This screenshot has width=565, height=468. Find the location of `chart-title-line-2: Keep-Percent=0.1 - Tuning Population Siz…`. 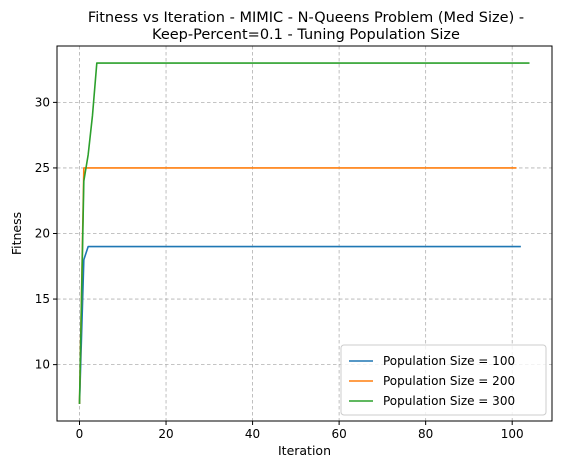

chart-title-line-2: Keep-Percent=0.1 - Tuning Population Siz… is located at coordinates (306, 35).